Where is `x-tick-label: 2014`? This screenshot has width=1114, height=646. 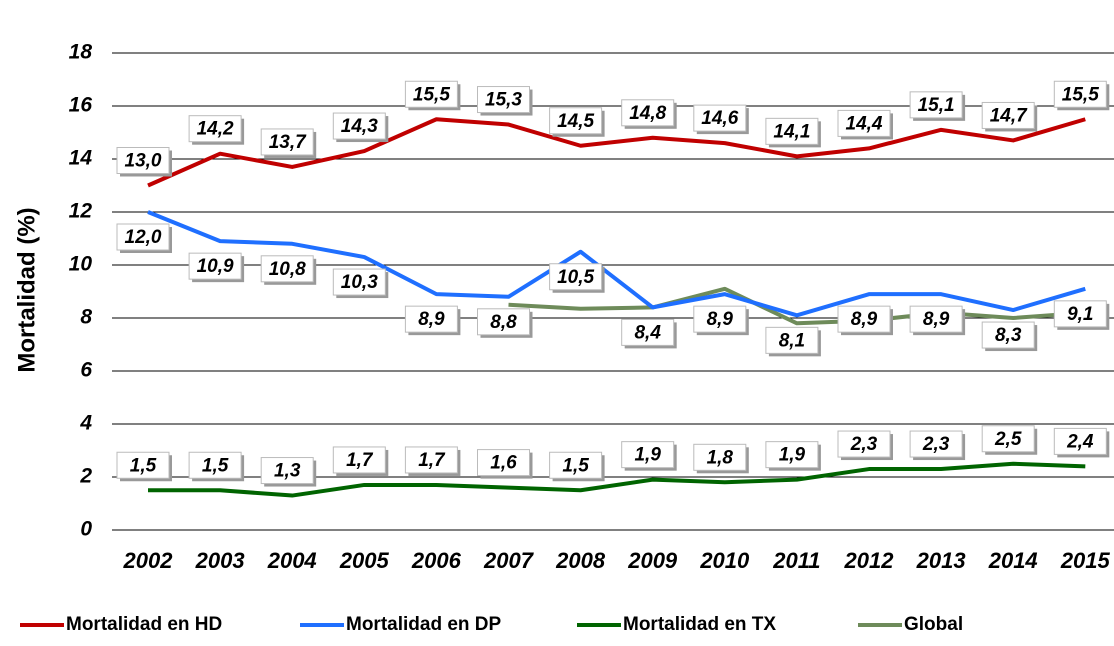 x-tick-label: 2014 is located at coordinates (1013, 560).